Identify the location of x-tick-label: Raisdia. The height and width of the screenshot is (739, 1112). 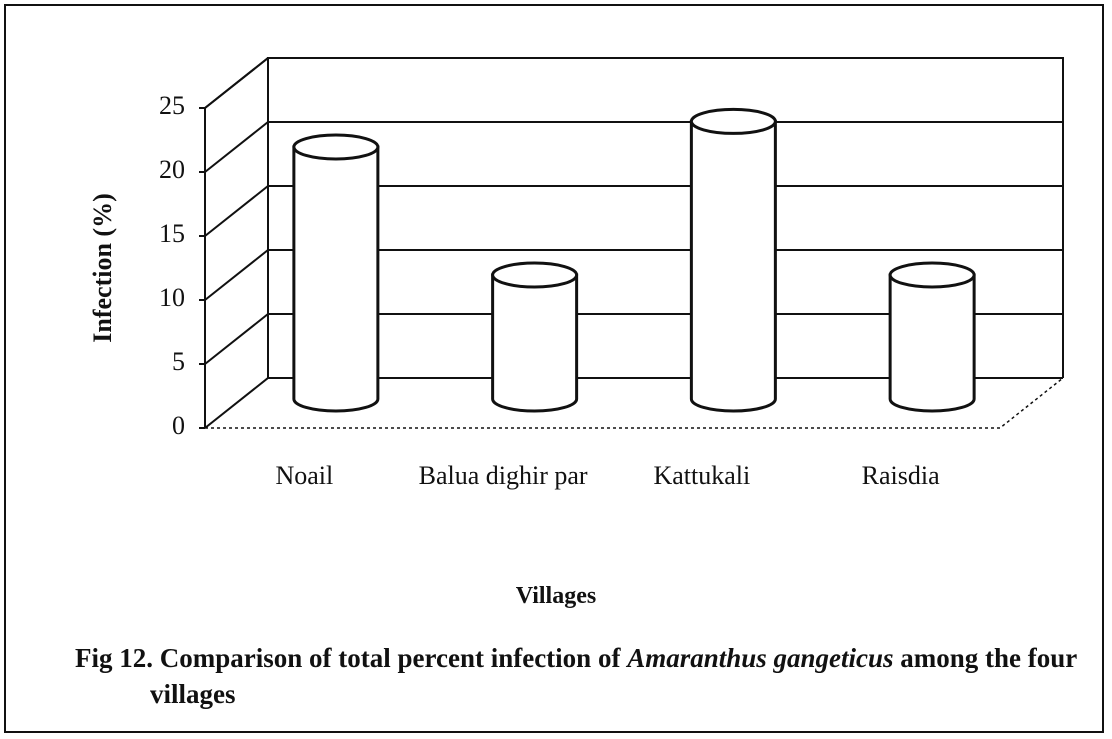
(900, 475).